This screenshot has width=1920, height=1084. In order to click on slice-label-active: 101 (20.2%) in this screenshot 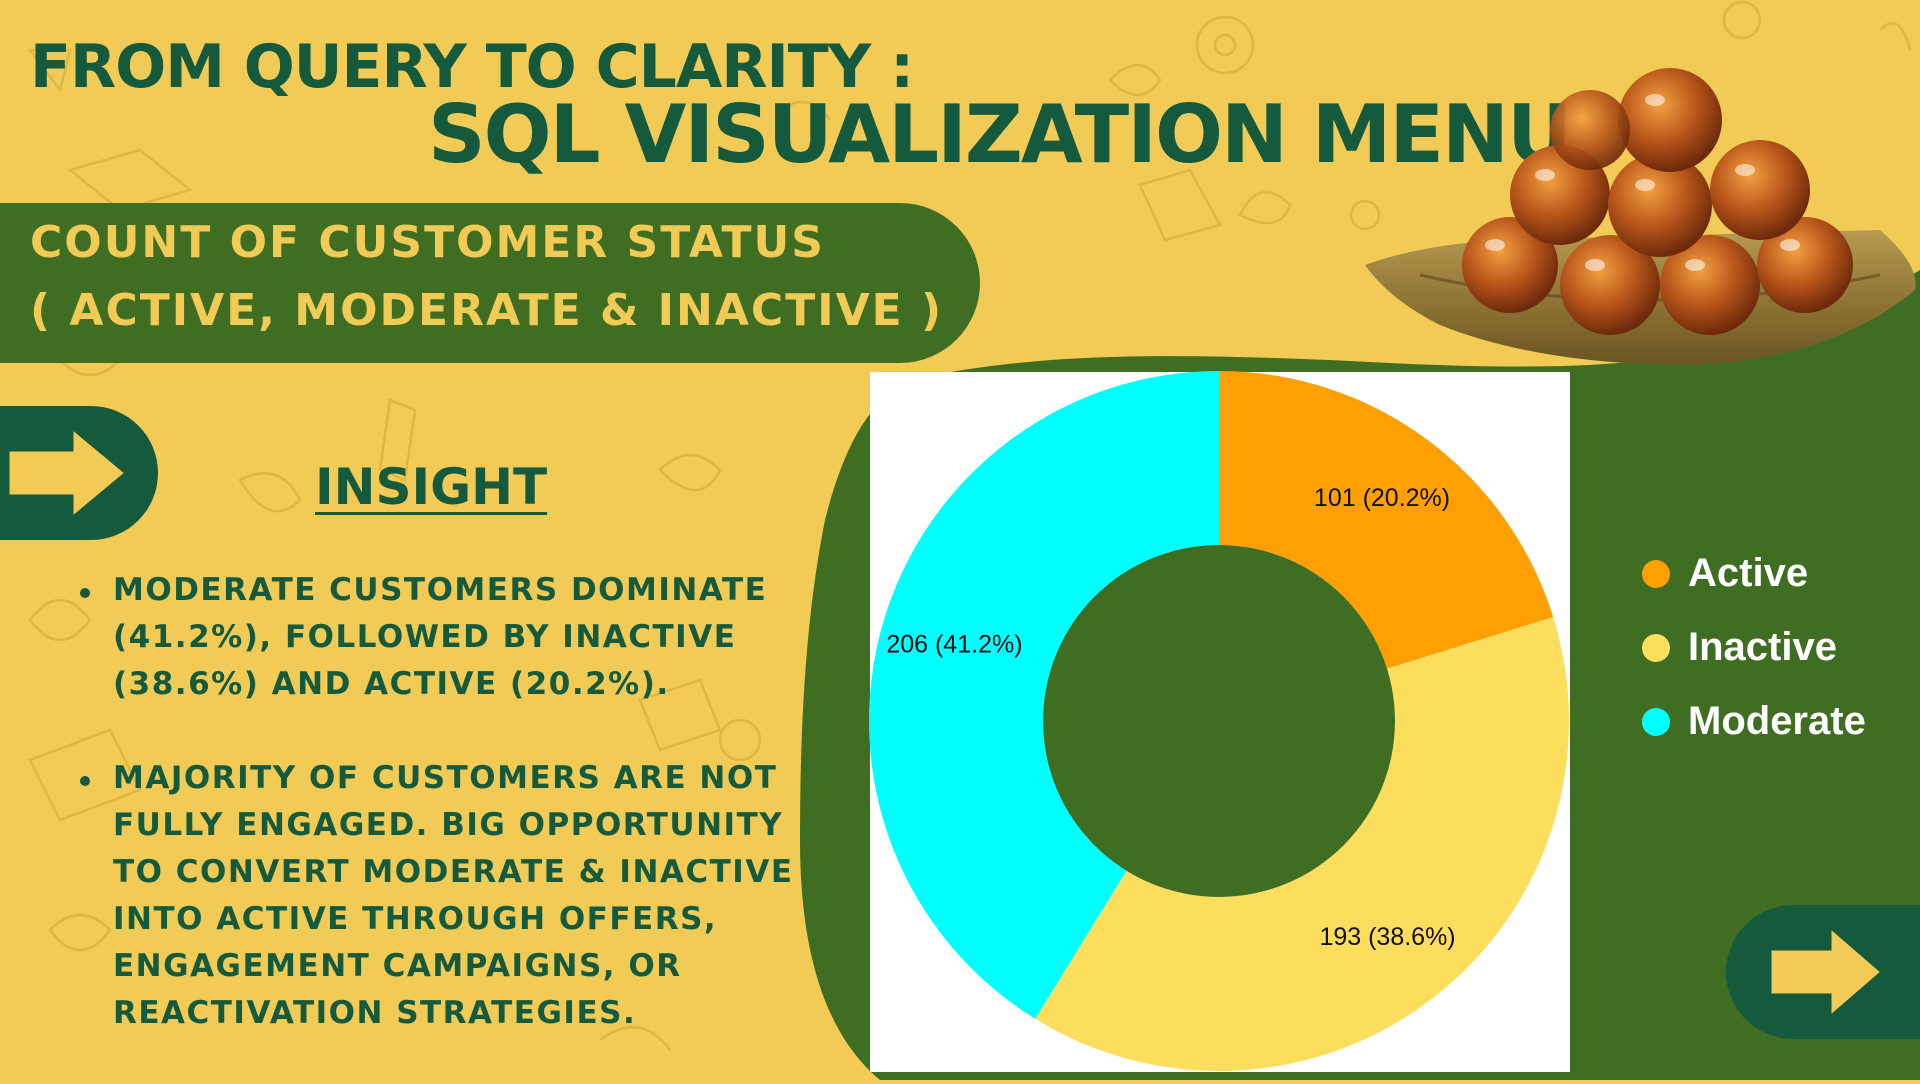, I will do `click(1382, 498)`.